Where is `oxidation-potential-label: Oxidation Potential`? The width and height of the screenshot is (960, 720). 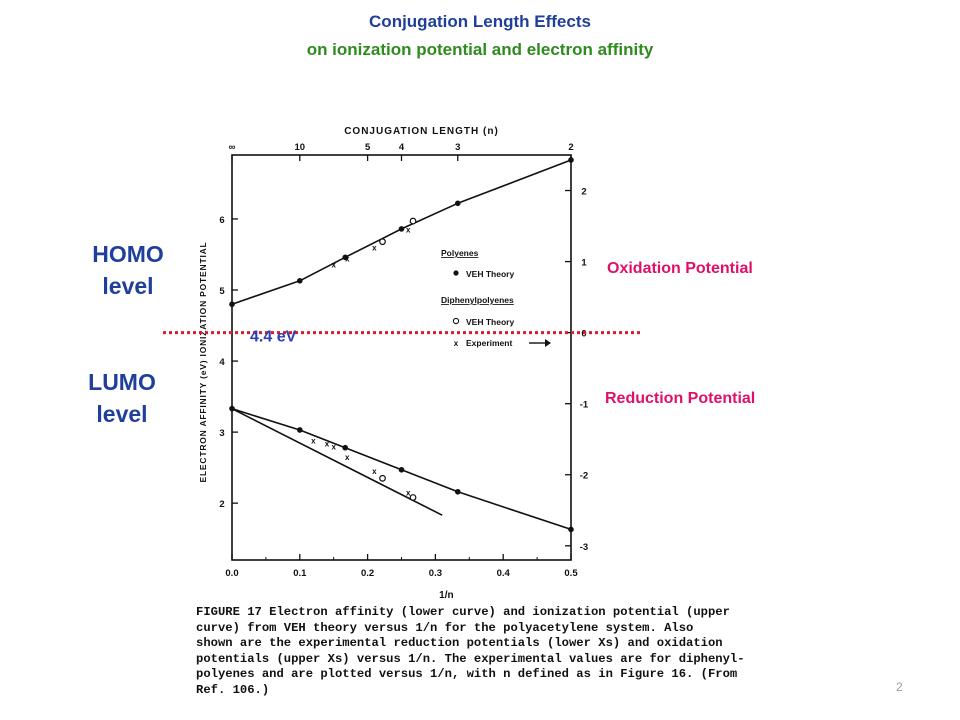
oxidation-potential-label: Oxidation Potential is located at coordinates (680, 268).